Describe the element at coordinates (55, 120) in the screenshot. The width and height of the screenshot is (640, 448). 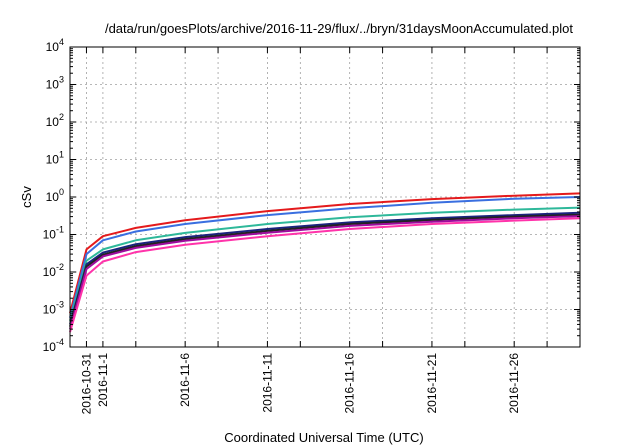
I see `y-tick-label: 10²` at that location.